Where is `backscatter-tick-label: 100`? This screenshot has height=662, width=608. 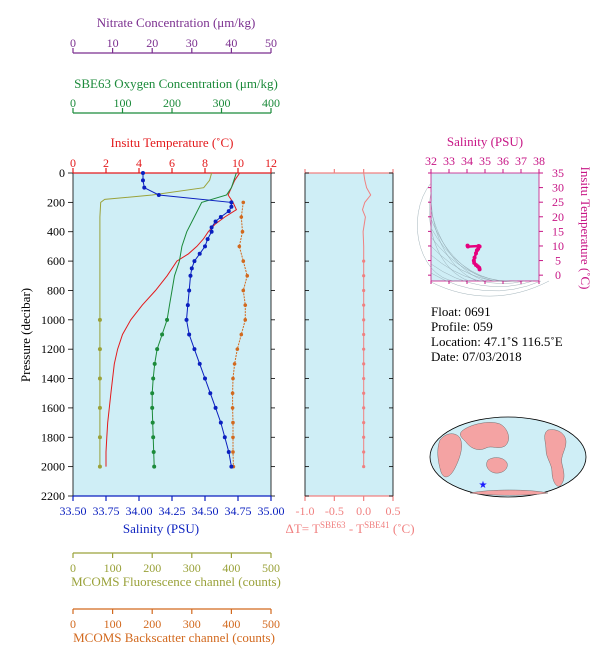
backscatter-tick-label: 100 is located at coordinates (113, 624).